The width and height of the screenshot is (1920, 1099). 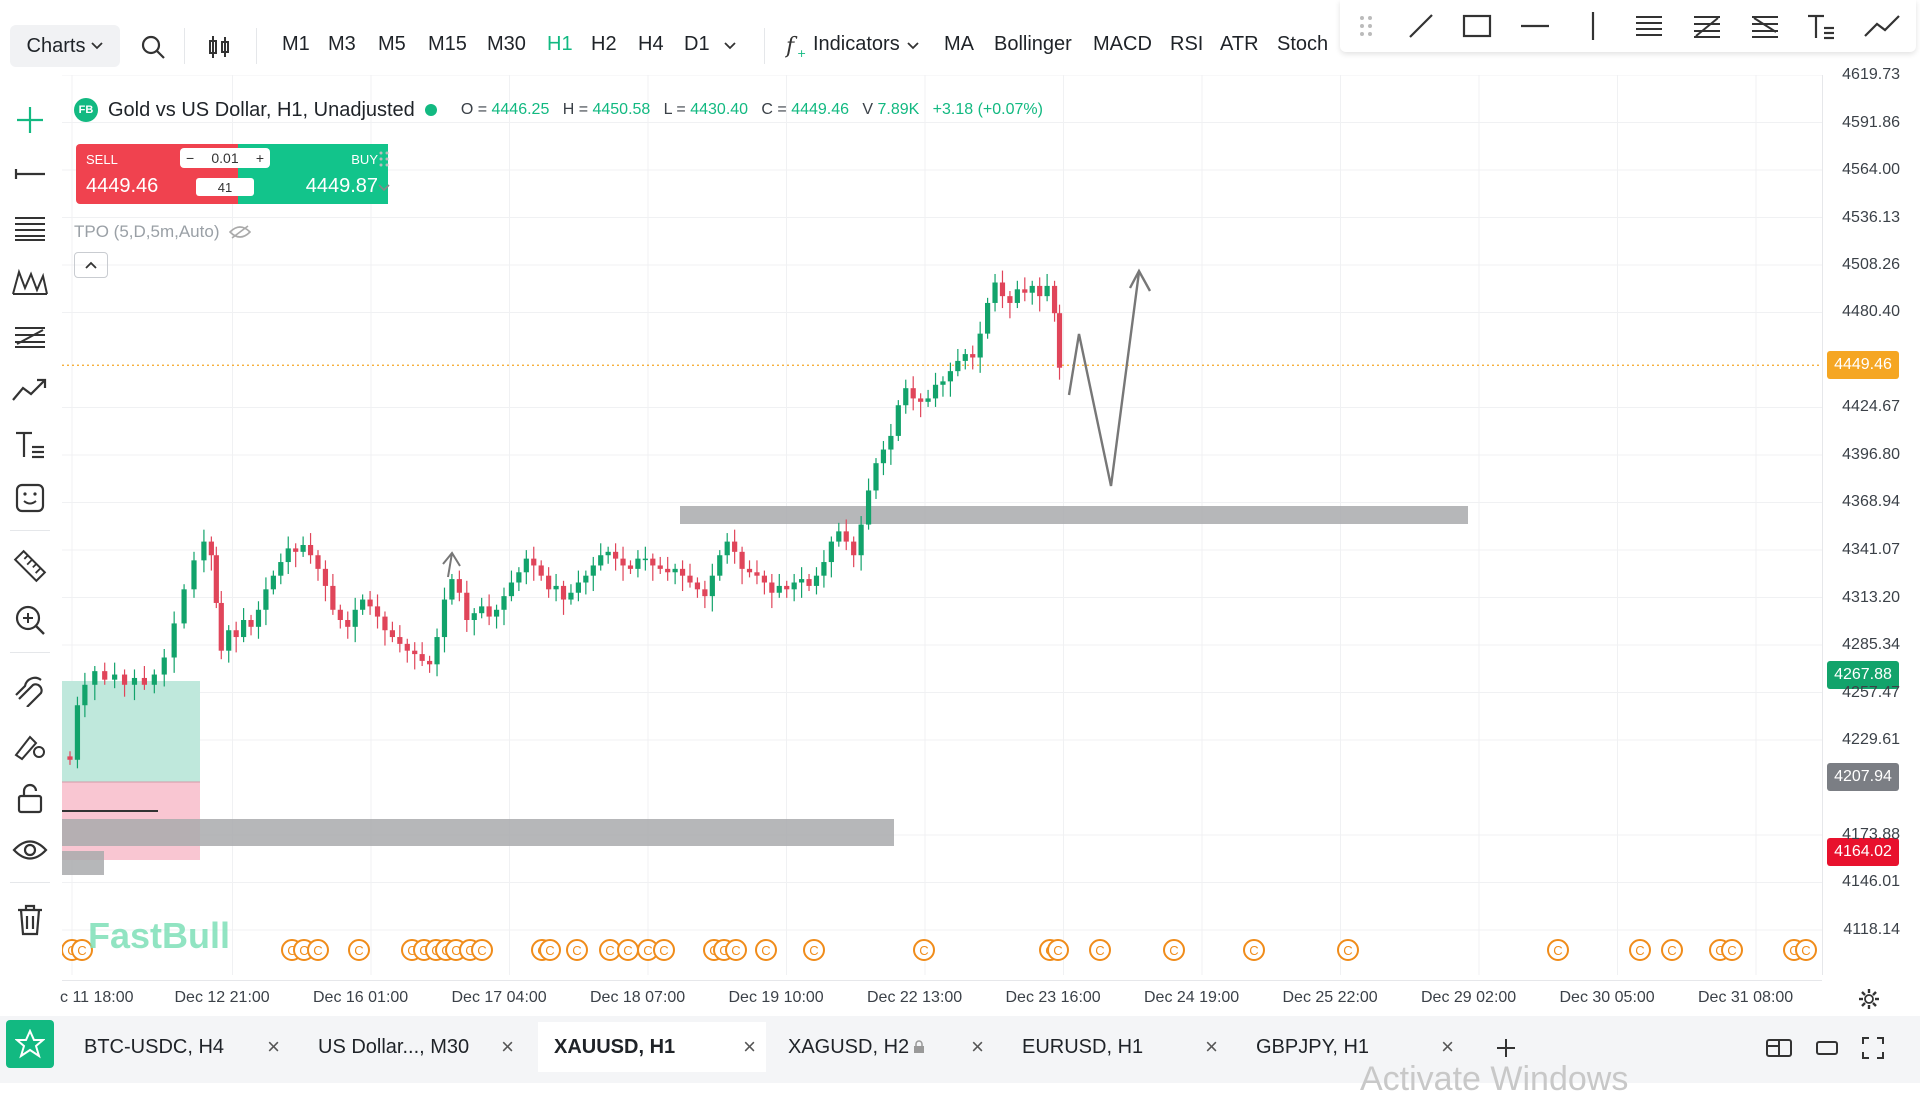 What do you see at coordinates (1421, 26) in the screenshot?
I see `trend-line-icon` at bounding box center [1421, 26].